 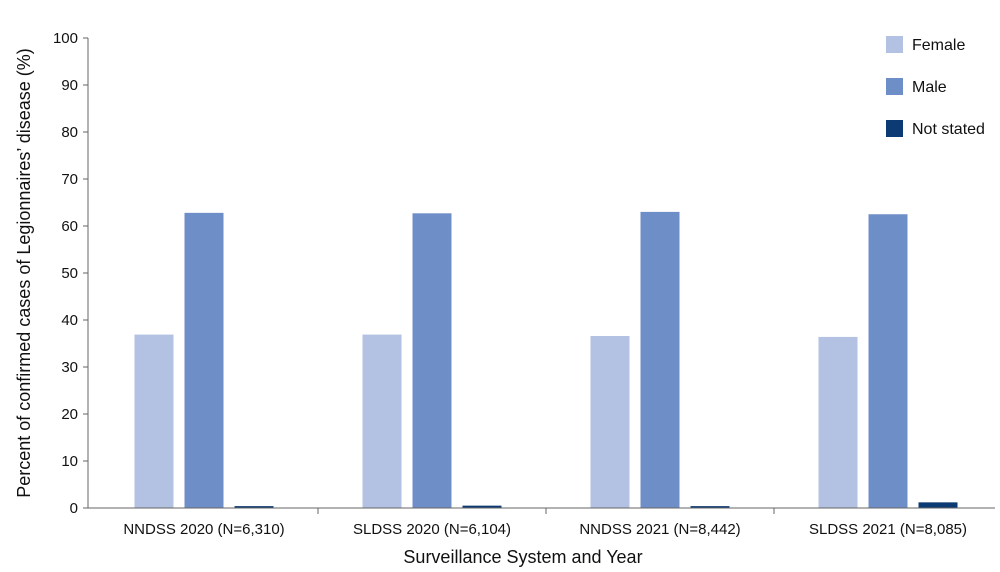 I want to click on y-tick-label: 10, so click(x=69, y=461).